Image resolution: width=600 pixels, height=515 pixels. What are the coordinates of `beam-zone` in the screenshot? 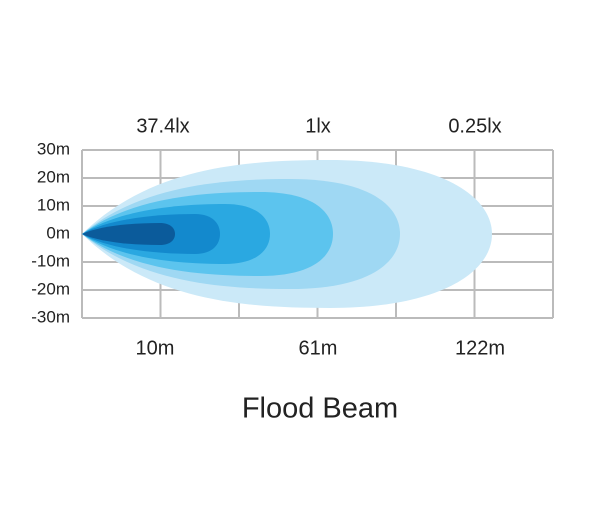 It's located at (128, 234).